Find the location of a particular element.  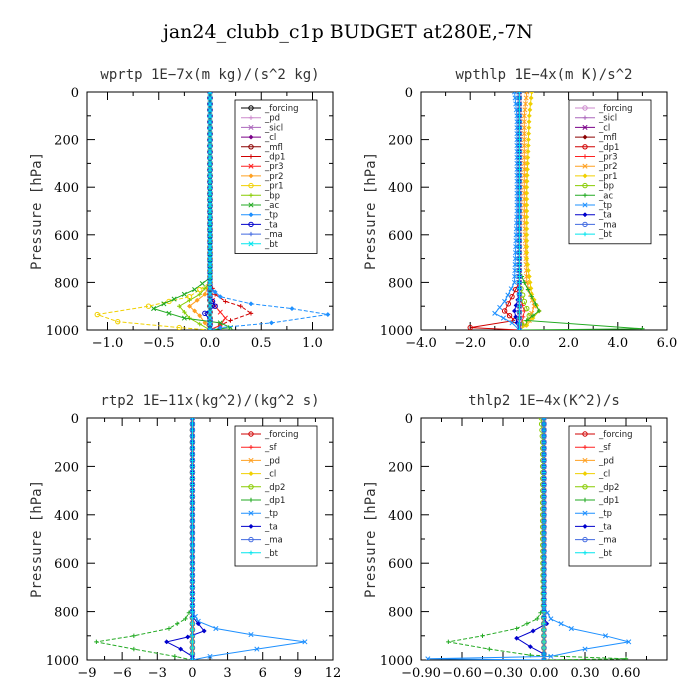

x-tick-label: −0.90 is located at coordinates (421, 673).